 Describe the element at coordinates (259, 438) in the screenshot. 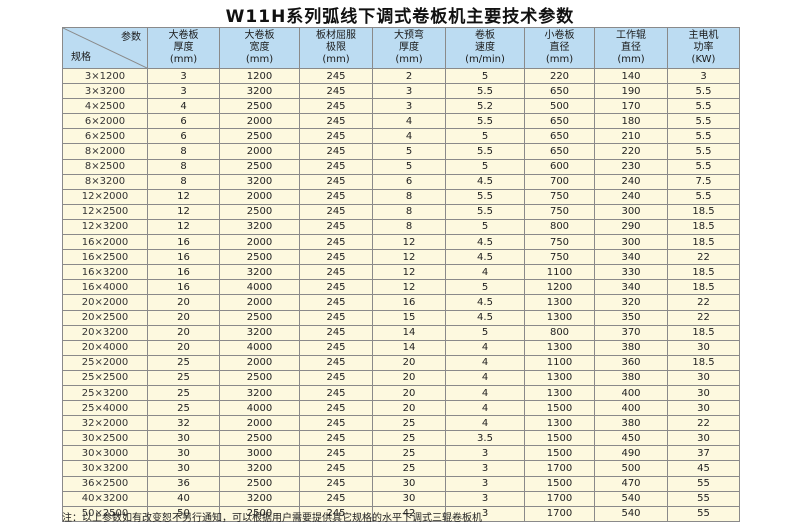

I see `value-cell: 2500` at that location.